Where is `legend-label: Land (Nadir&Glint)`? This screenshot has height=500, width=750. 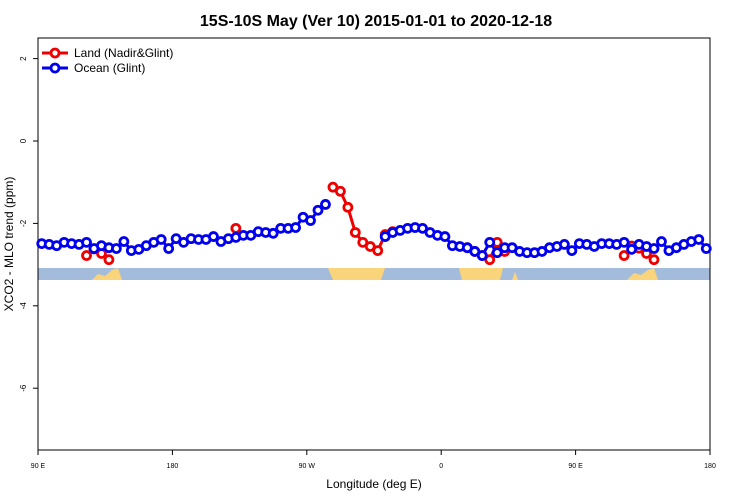 legend-label: Land (Nadir&Glint) is located at coordinates (123, 53).